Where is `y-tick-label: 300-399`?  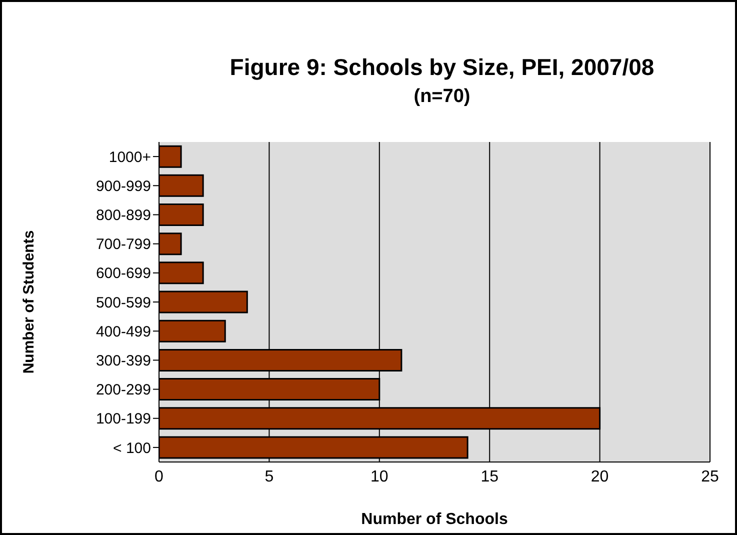 y-tick-label: 300-399 is located at coordinates (123, 361).